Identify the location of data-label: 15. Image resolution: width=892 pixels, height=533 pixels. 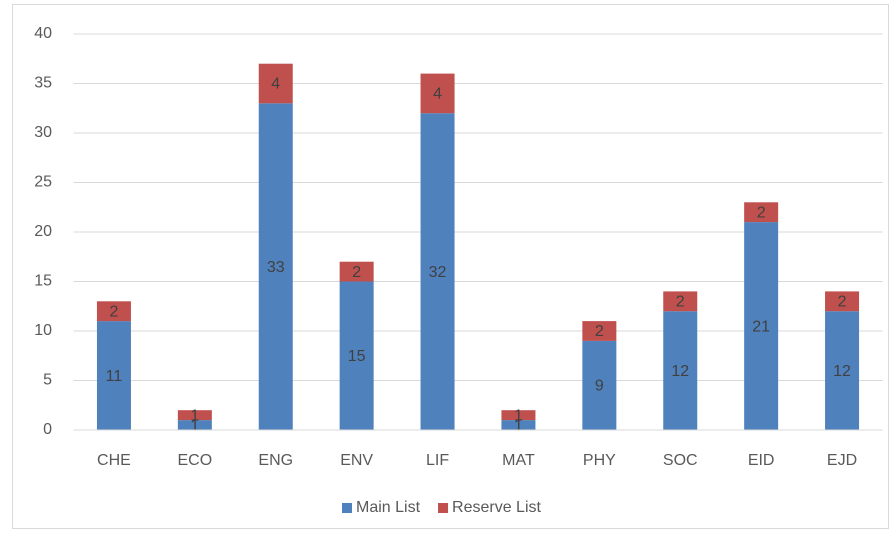
(357, 356).